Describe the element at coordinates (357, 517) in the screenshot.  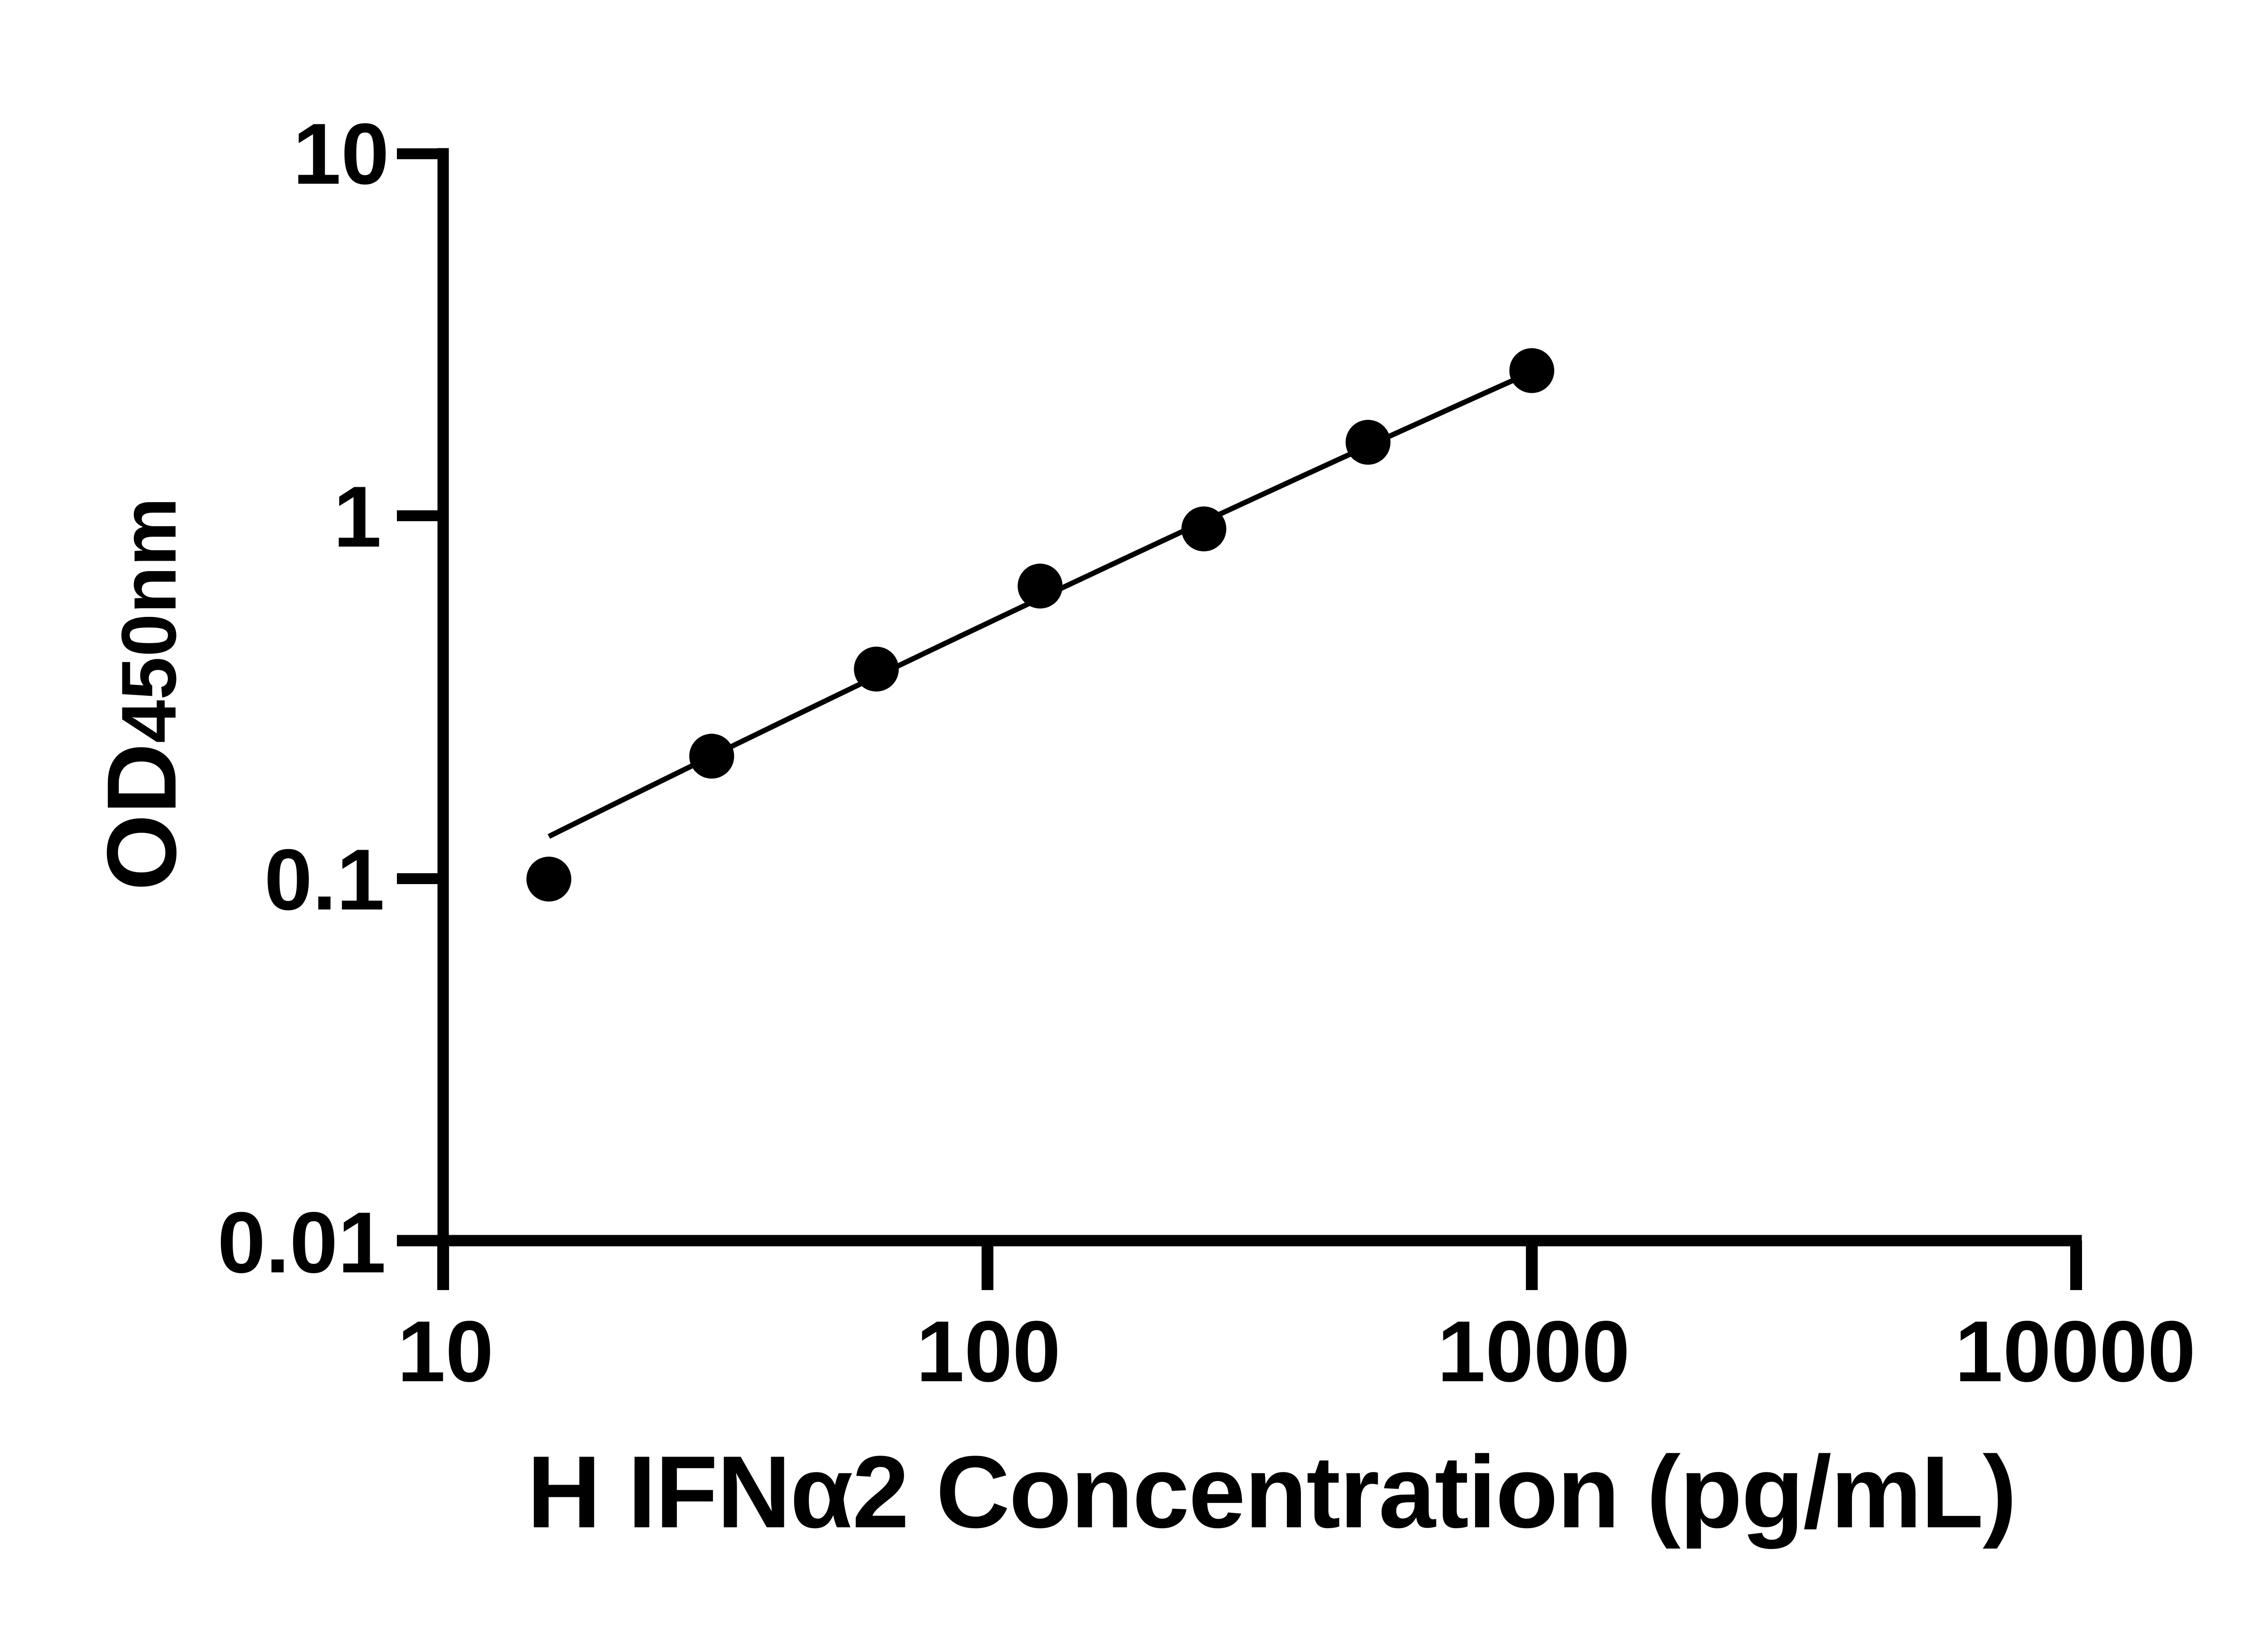
I see `svg-text: 1` at that location.